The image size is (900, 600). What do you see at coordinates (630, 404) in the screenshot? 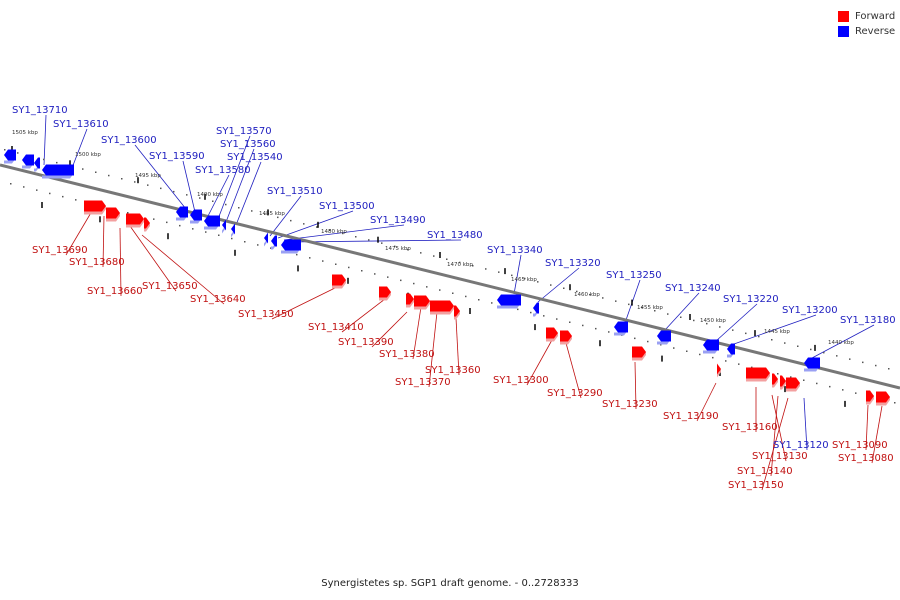
I see `forward-gene-label: SY1_13230` at bounding box center [630, 404].